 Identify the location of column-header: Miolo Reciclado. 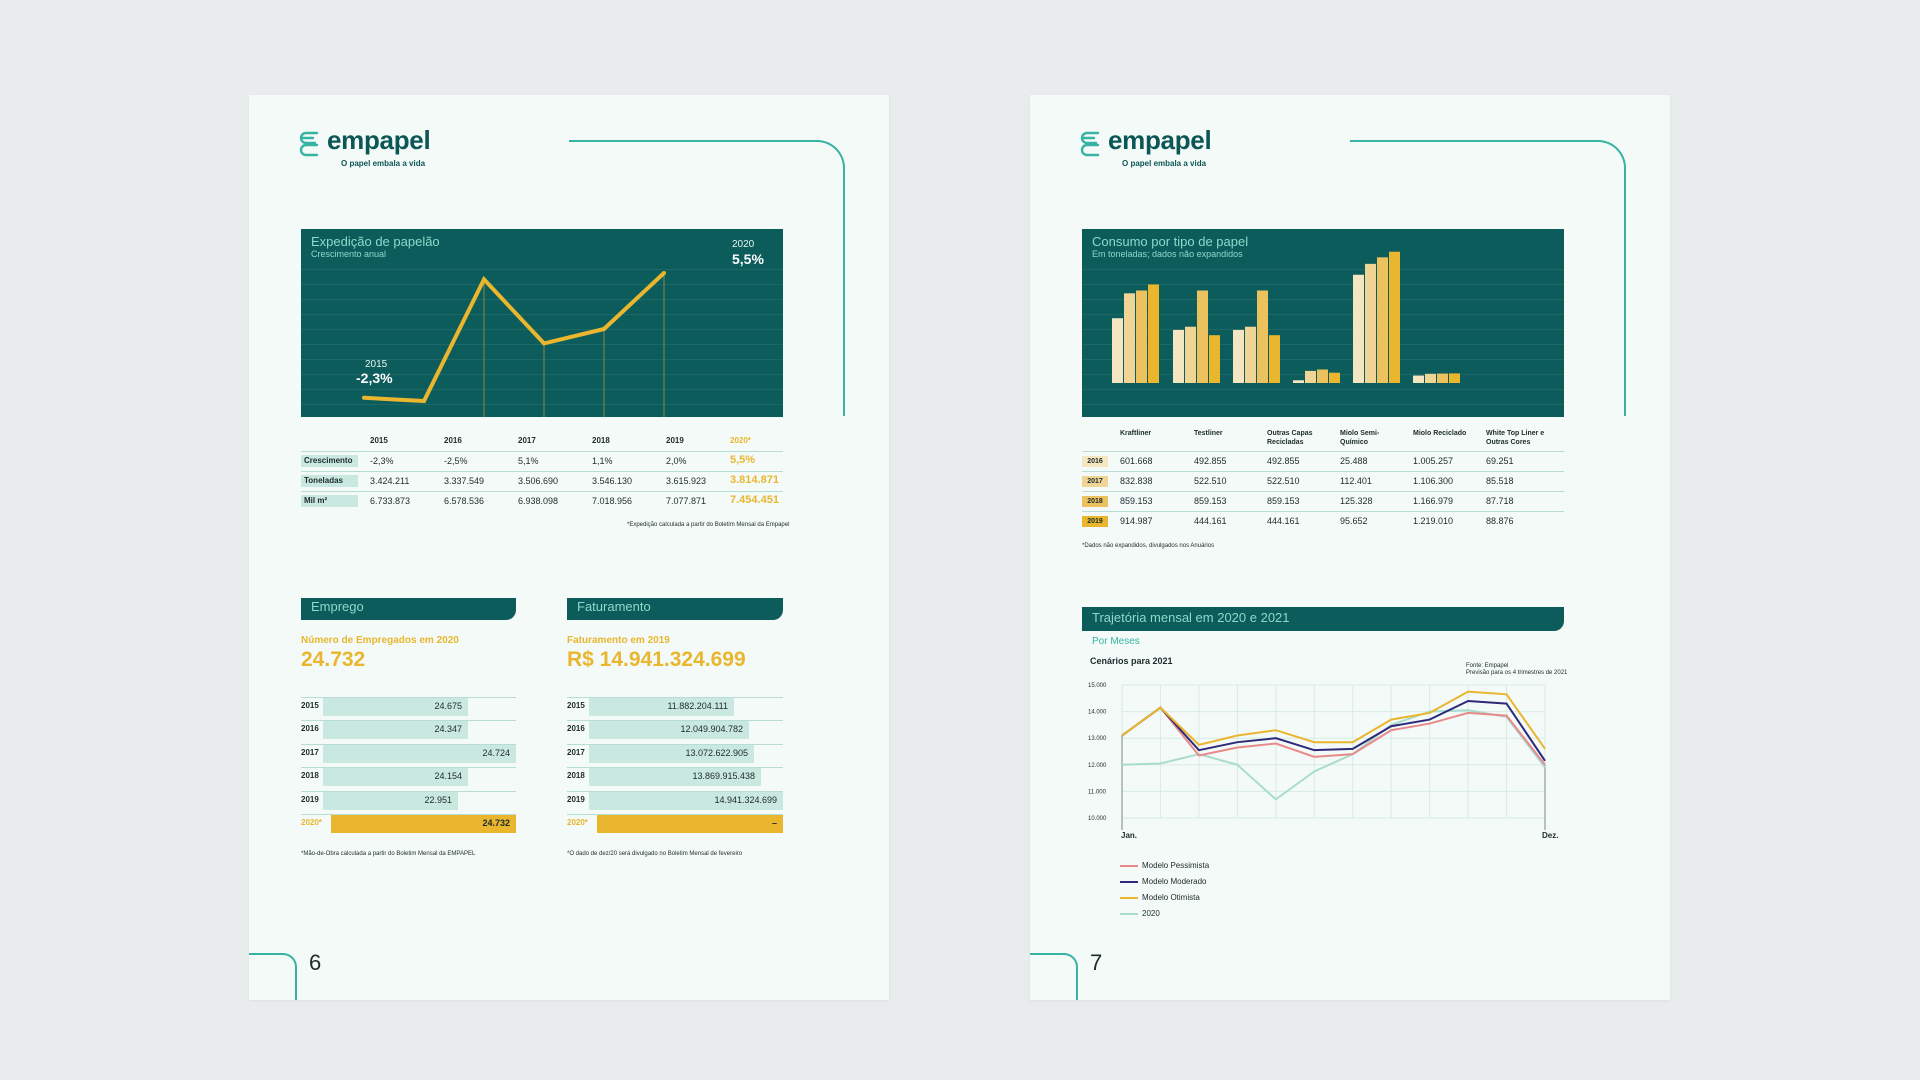
(1440, 433).